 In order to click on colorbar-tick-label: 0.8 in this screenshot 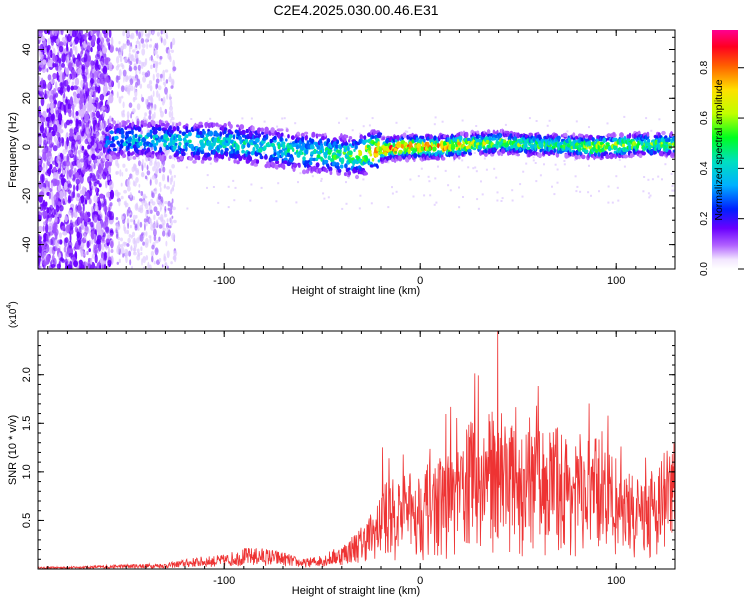, I will do `click(704, 67)`.